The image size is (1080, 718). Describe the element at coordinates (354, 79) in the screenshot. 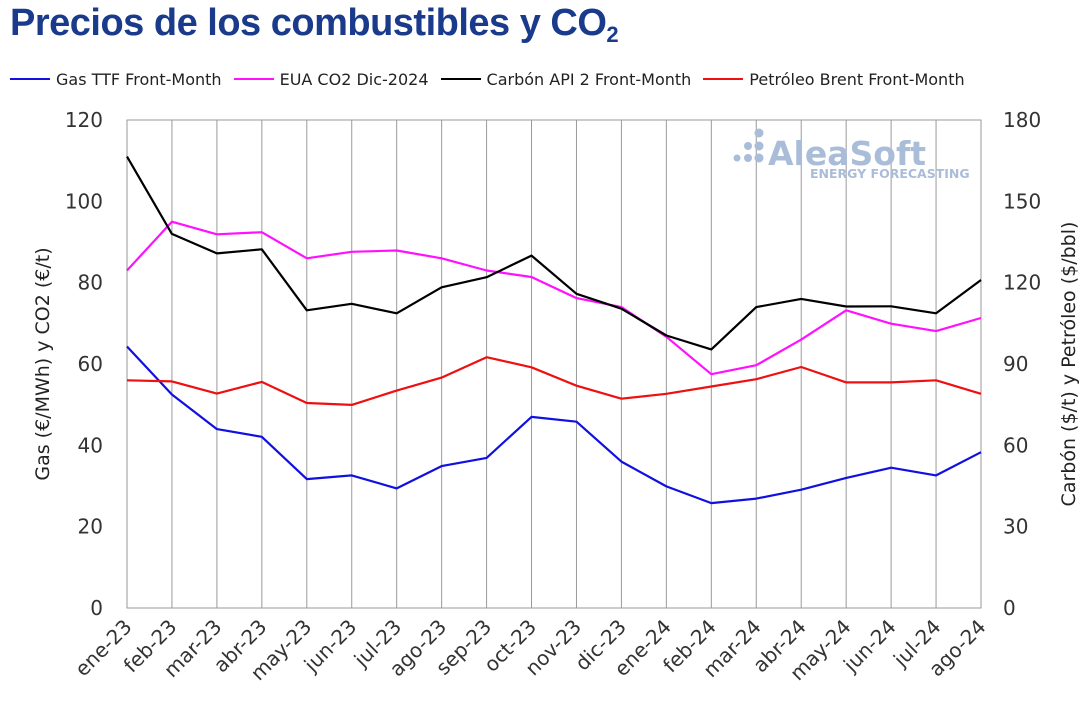

I see `legend-label: EUA CO2 Dic-2024` at that location.